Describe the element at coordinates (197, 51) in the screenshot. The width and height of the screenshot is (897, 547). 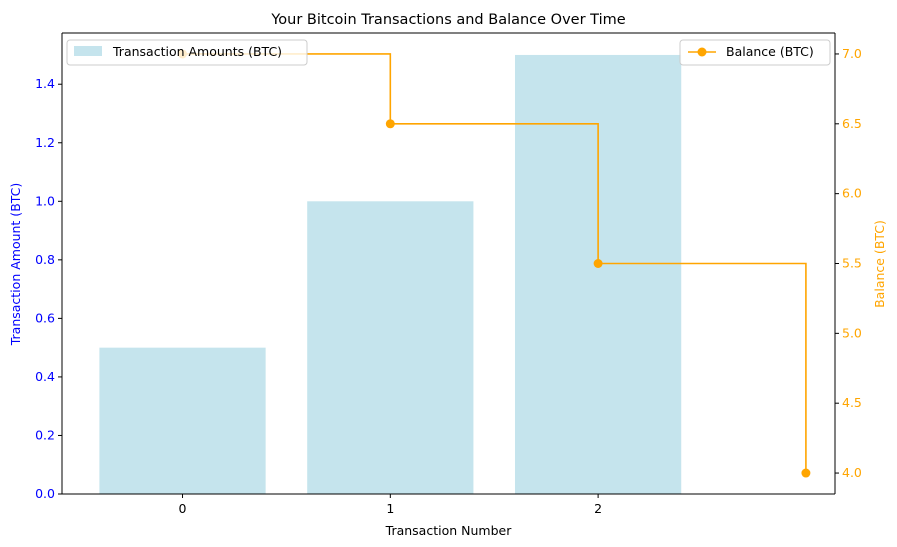
I see `bars-legend-label: Transaction Amounts (BTC)` at that location.